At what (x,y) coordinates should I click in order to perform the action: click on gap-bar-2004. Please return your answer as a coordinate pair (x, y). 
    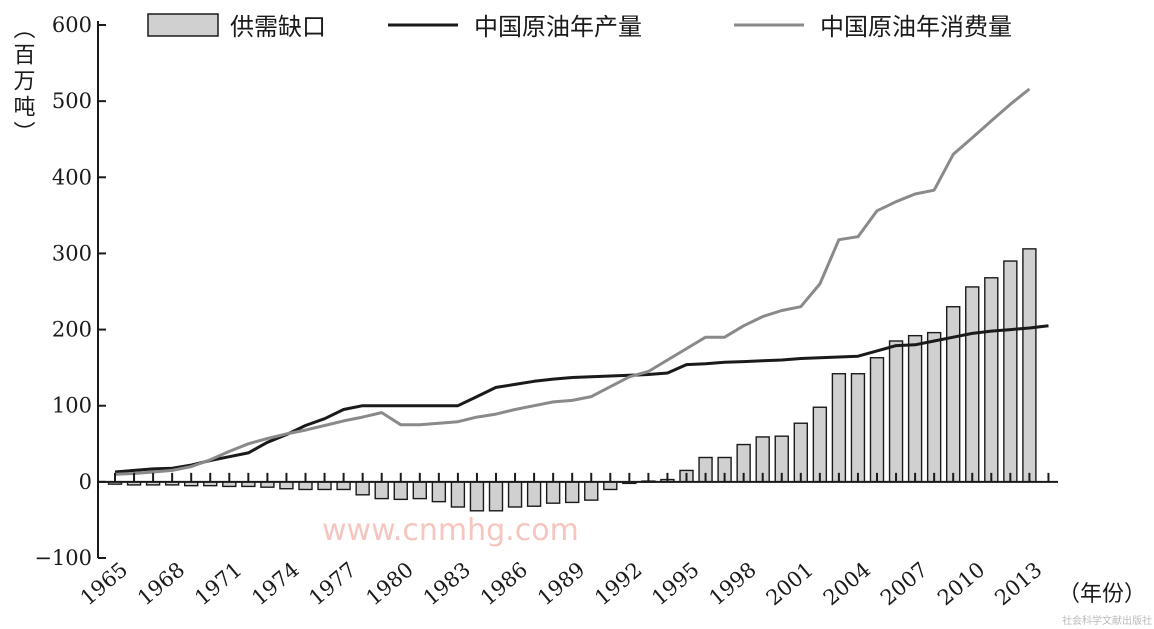
    Looking at the image, I should click on (858, 428).